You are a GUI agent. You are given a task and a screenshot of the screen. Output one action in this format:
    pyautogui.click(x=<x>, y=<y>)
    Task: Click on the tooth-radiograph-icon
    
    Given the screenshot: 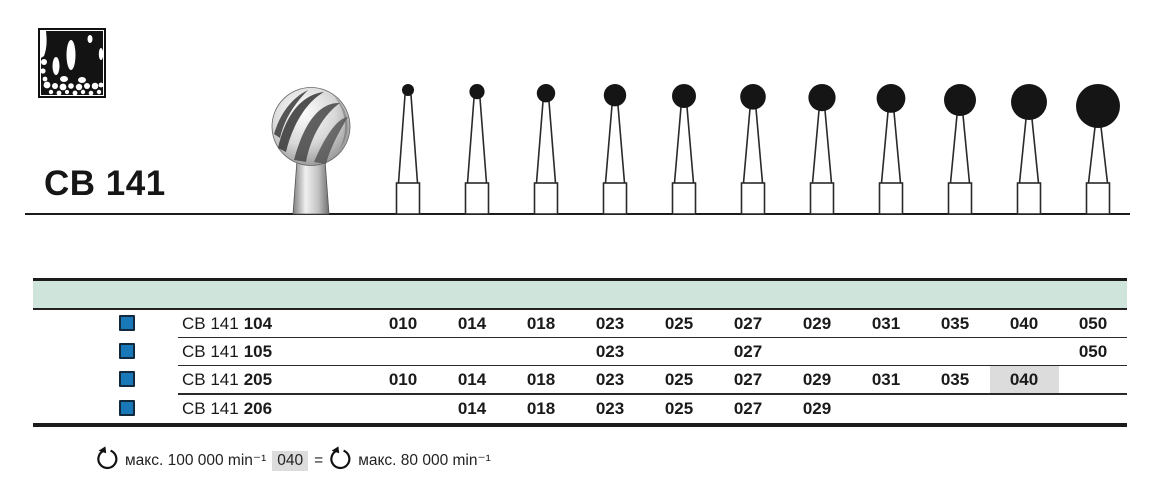 What is the action you would take?
    pyautogui.click(x=72, y=63)
    